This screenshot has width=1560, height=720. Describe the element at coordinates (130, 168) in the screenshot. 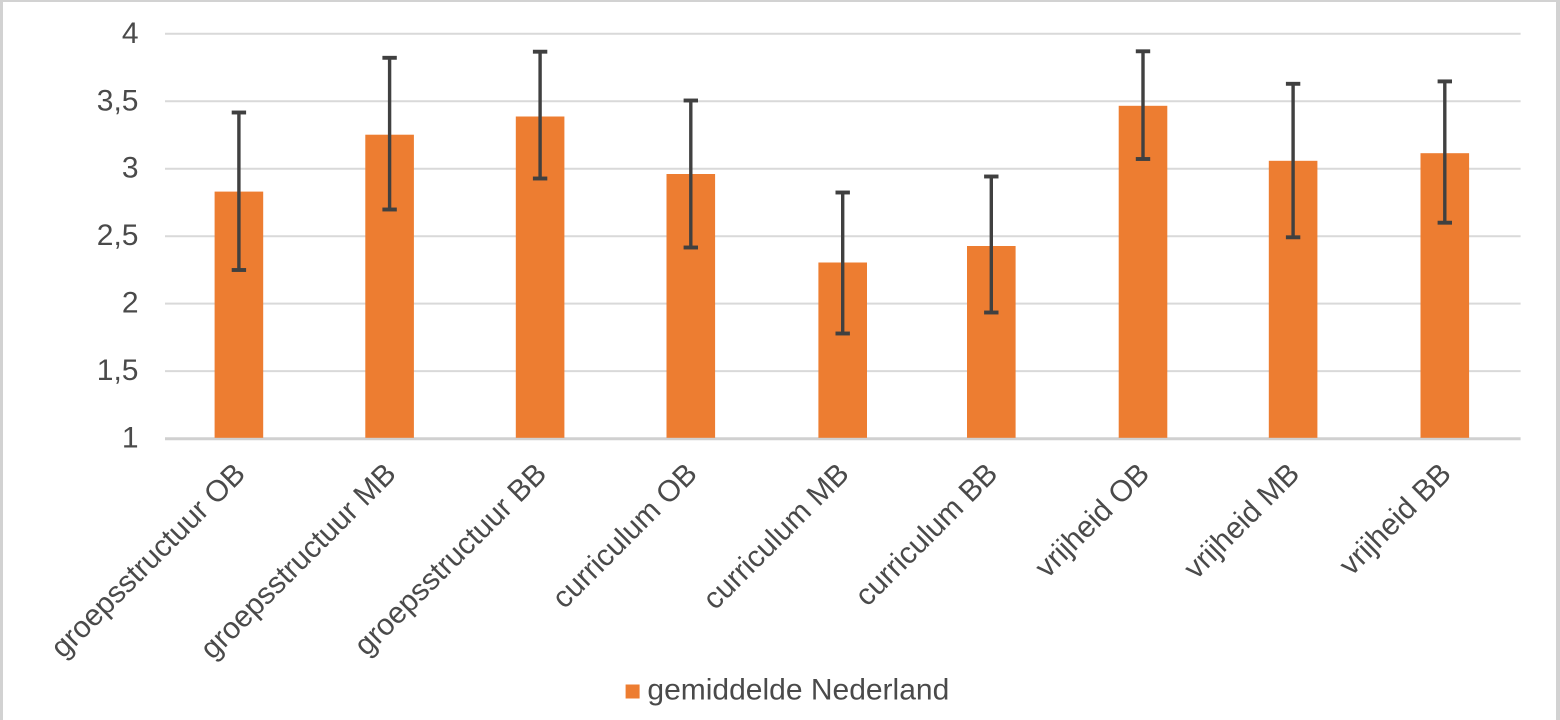

I see `svg-text: 3` at that location.